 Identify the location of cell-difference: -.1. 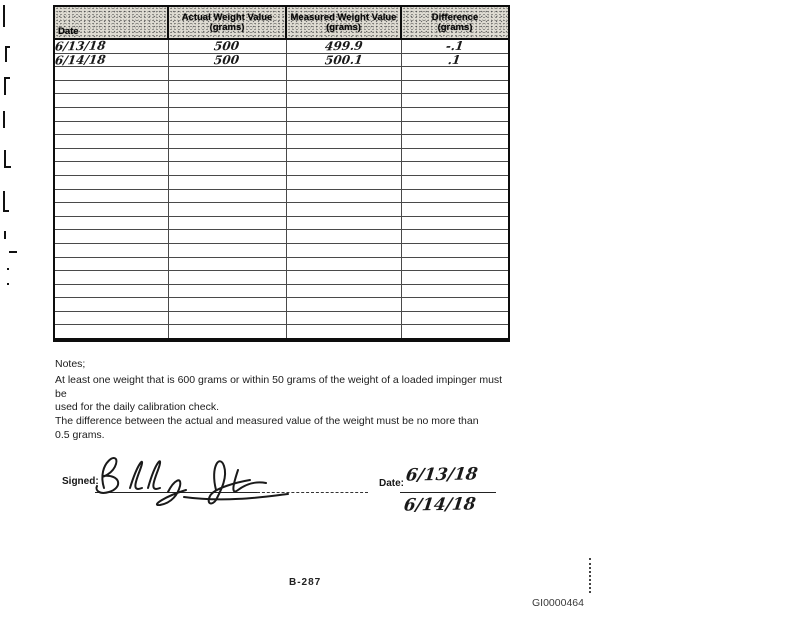
(455, 46).